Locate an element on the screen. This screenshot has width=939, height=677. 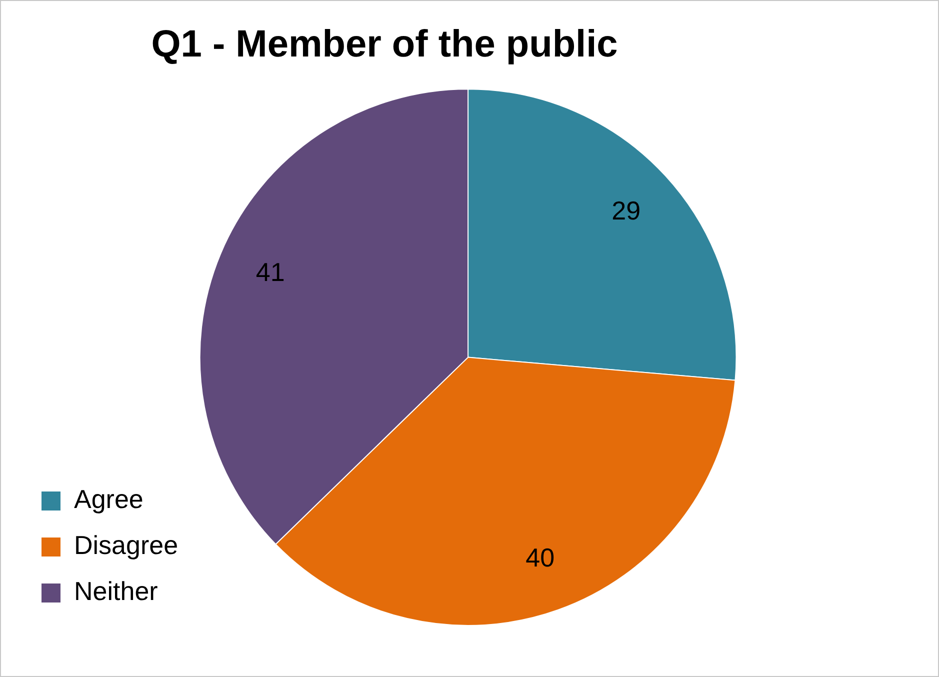
legend-label: Neither is located at coordinates (116, 591).